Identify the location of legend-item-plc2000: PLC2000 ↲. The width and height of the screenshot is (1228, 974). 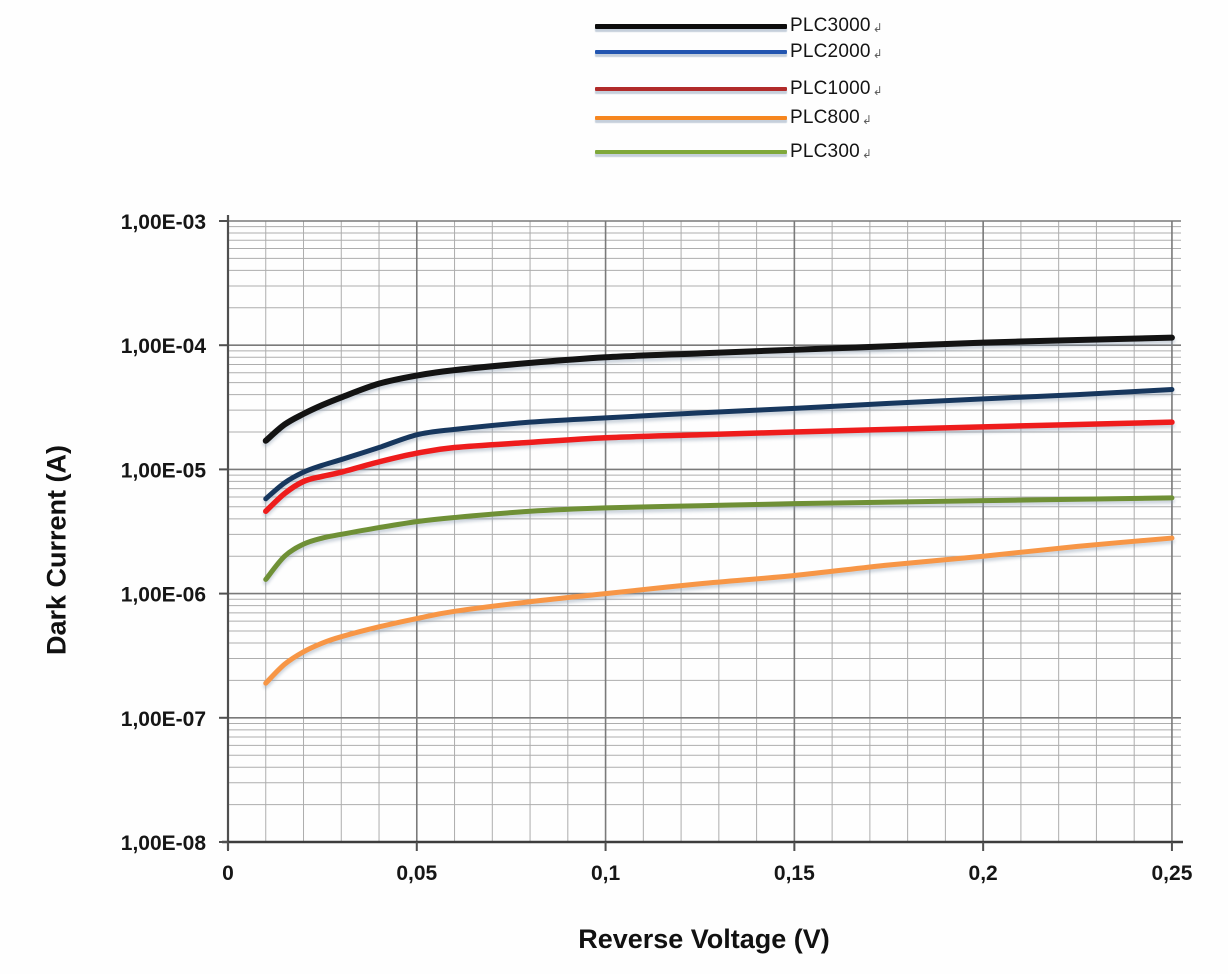
(739, 52).